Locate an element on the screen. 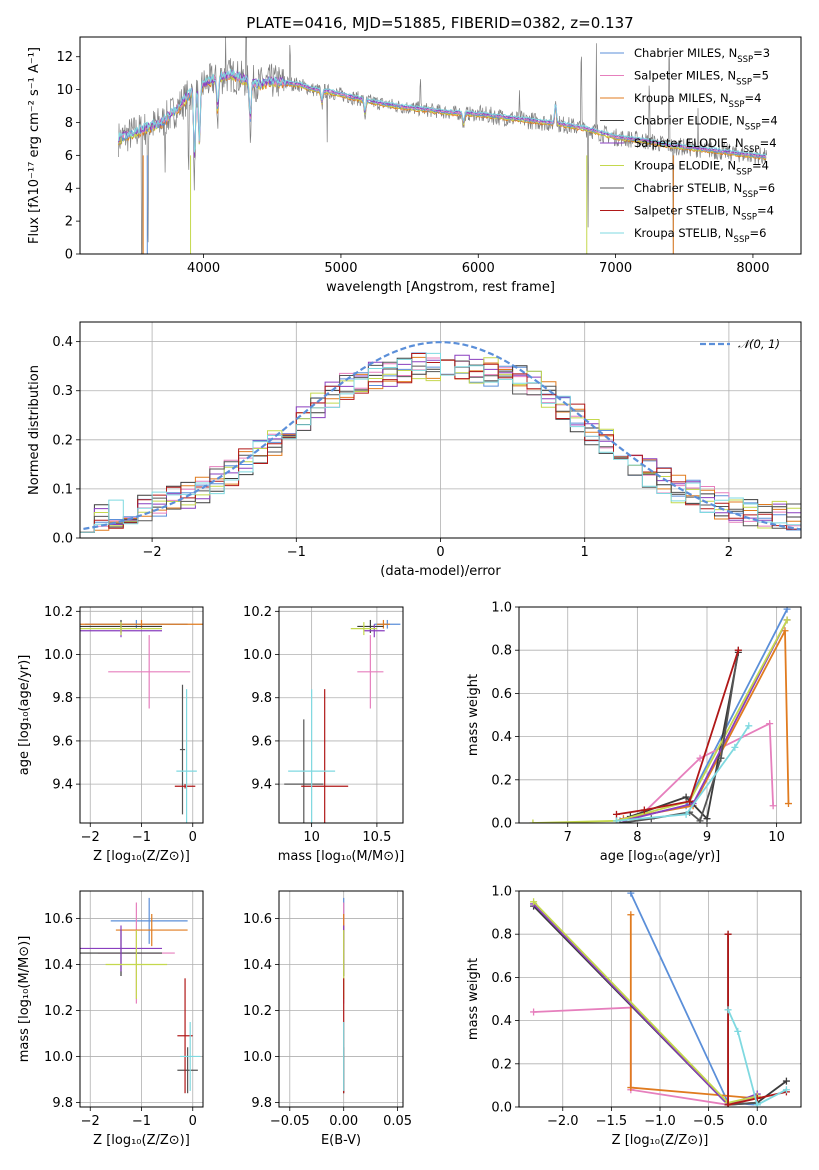 This screenshot has height=1170, width=819. x-axis-label: wavelength [Angstrom, rest frame] is located at coordinates (440, 287).